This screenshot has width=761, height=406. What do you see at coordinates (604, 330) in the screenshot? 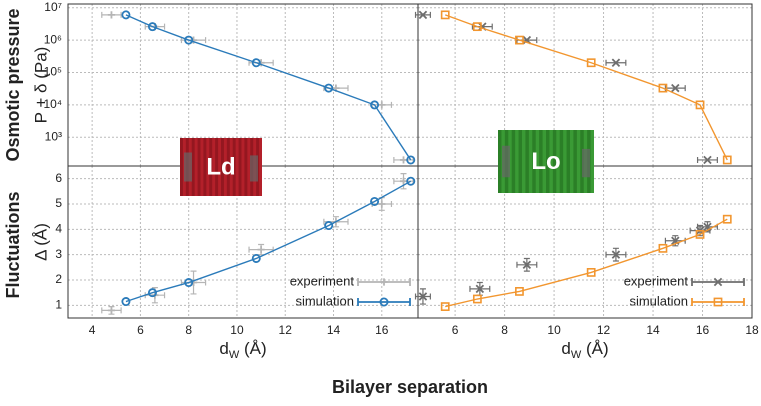
I see `x-tick-label: 12` at bounding box center [604, 330].